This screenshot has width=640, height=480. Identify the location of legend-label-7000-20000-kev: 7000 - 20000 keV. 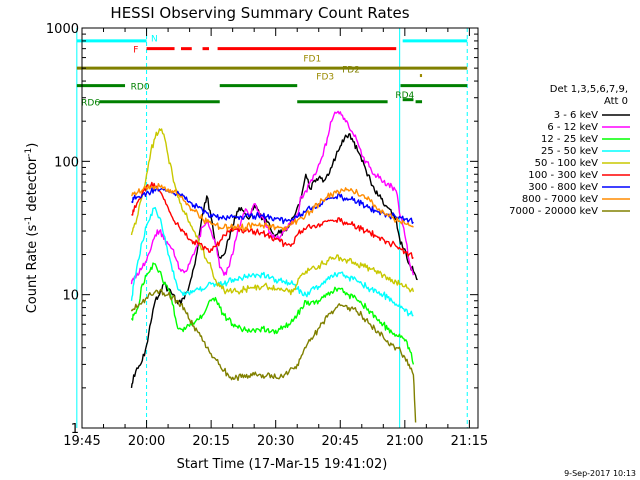
(553, 211).